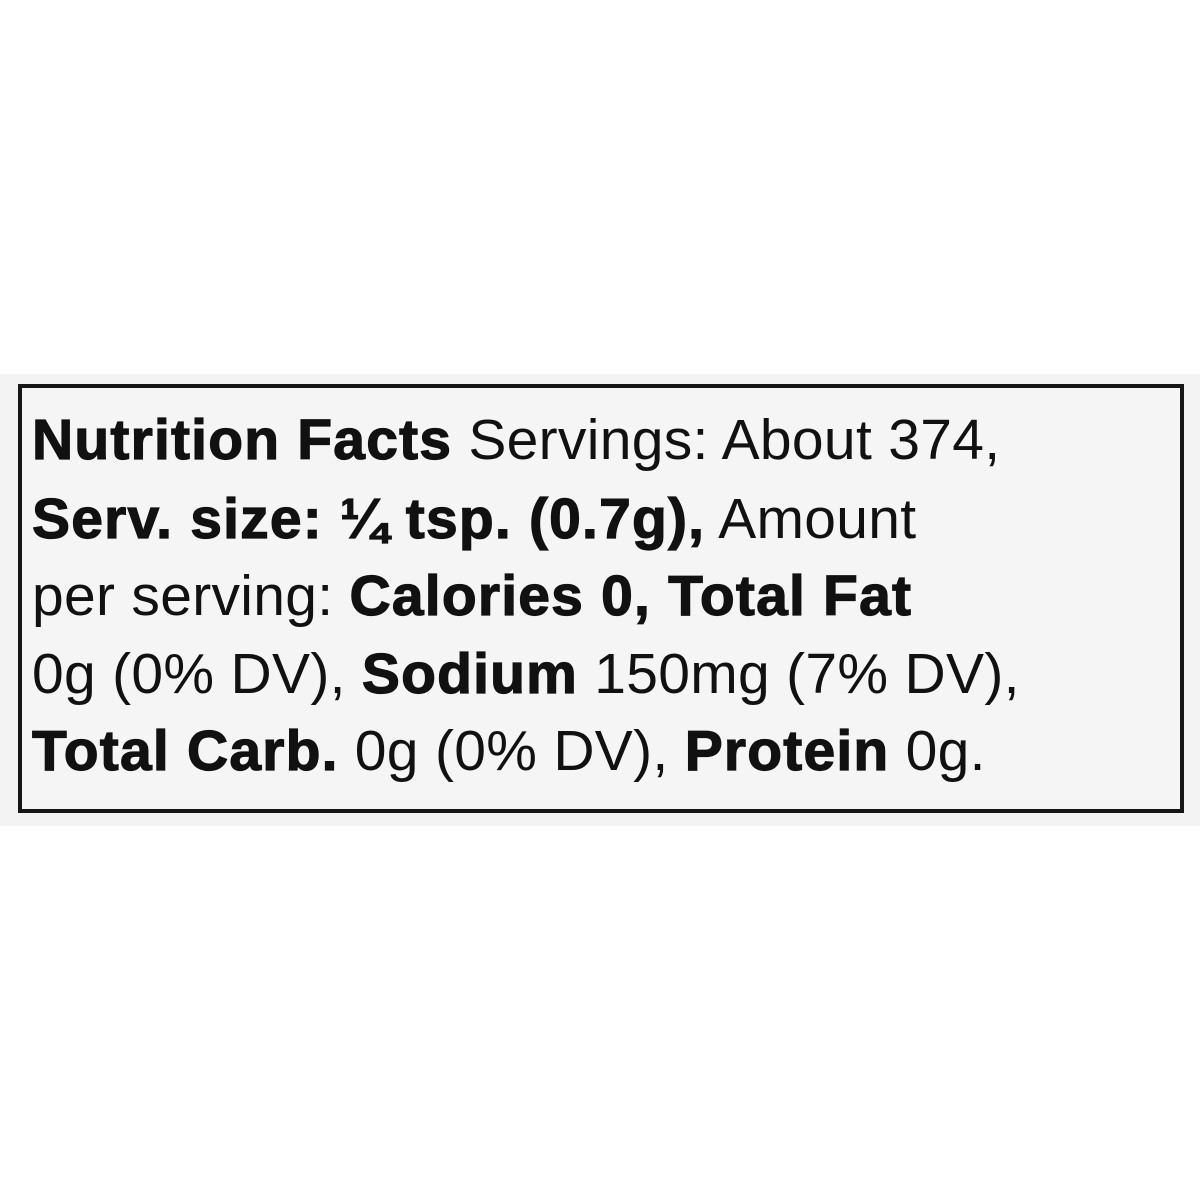  What do you see at coordinates (368, 519) in the screenshot?
I see `serving-size-text: Serv. size: ¼ tsp. (0.7g),` at bounding box center [368, 519].